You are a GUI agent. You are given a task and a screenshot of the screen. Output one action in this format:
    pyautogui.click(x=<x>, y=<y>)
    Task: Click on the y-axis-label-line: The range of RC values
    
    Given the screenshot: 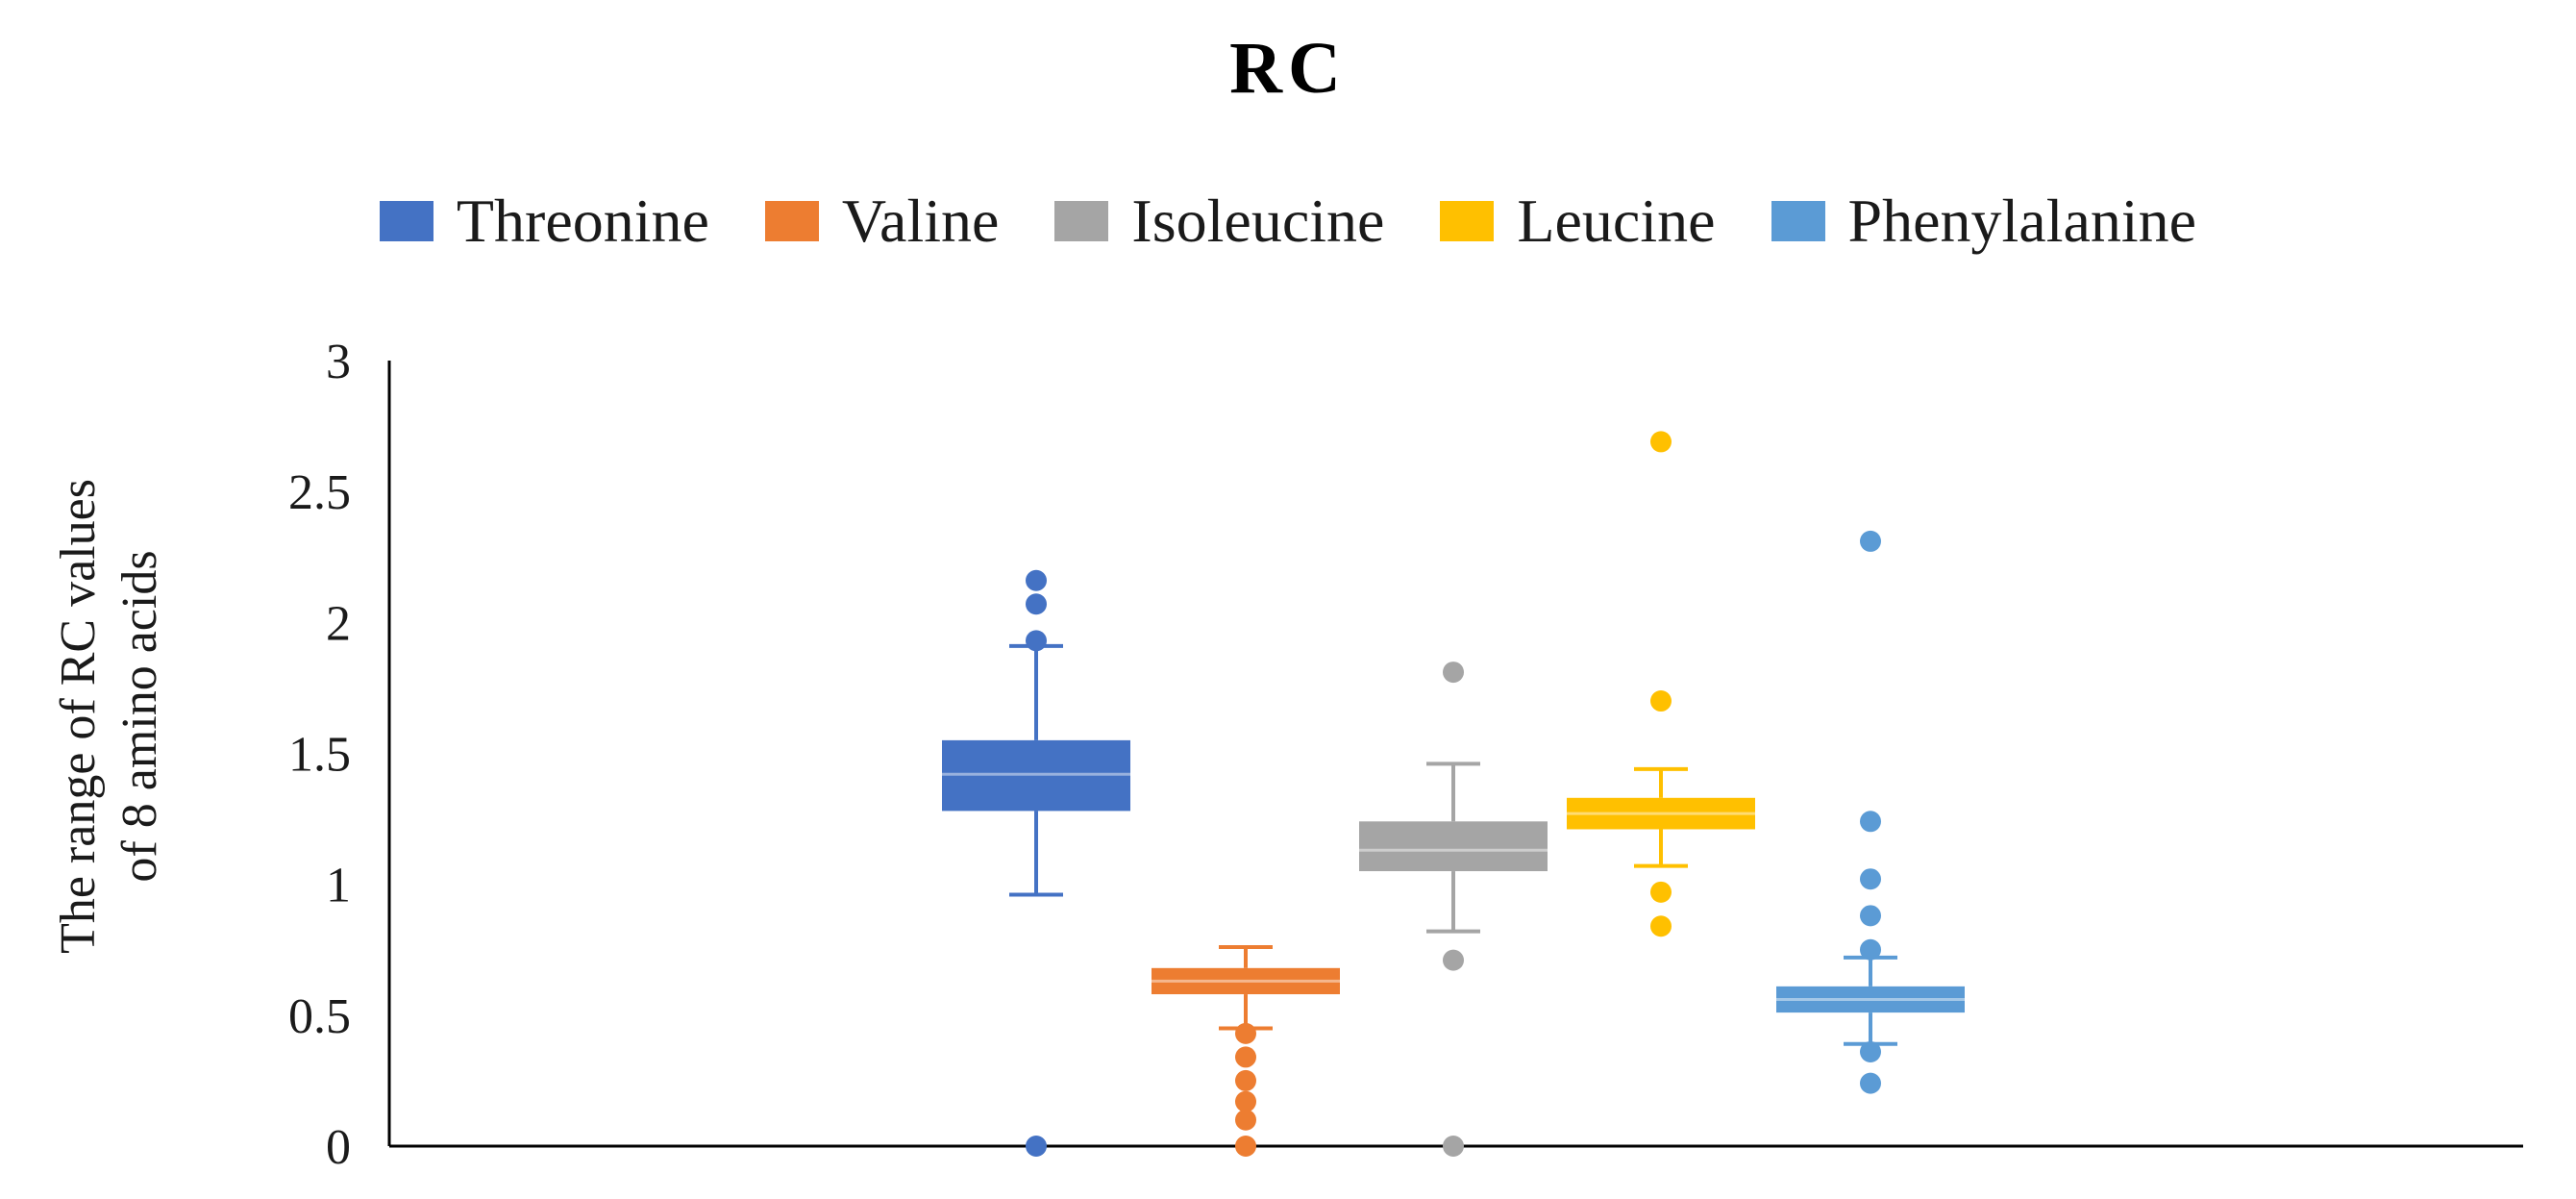 What is the action you would take?
    pyautogui.click(x=79, y=716)
    